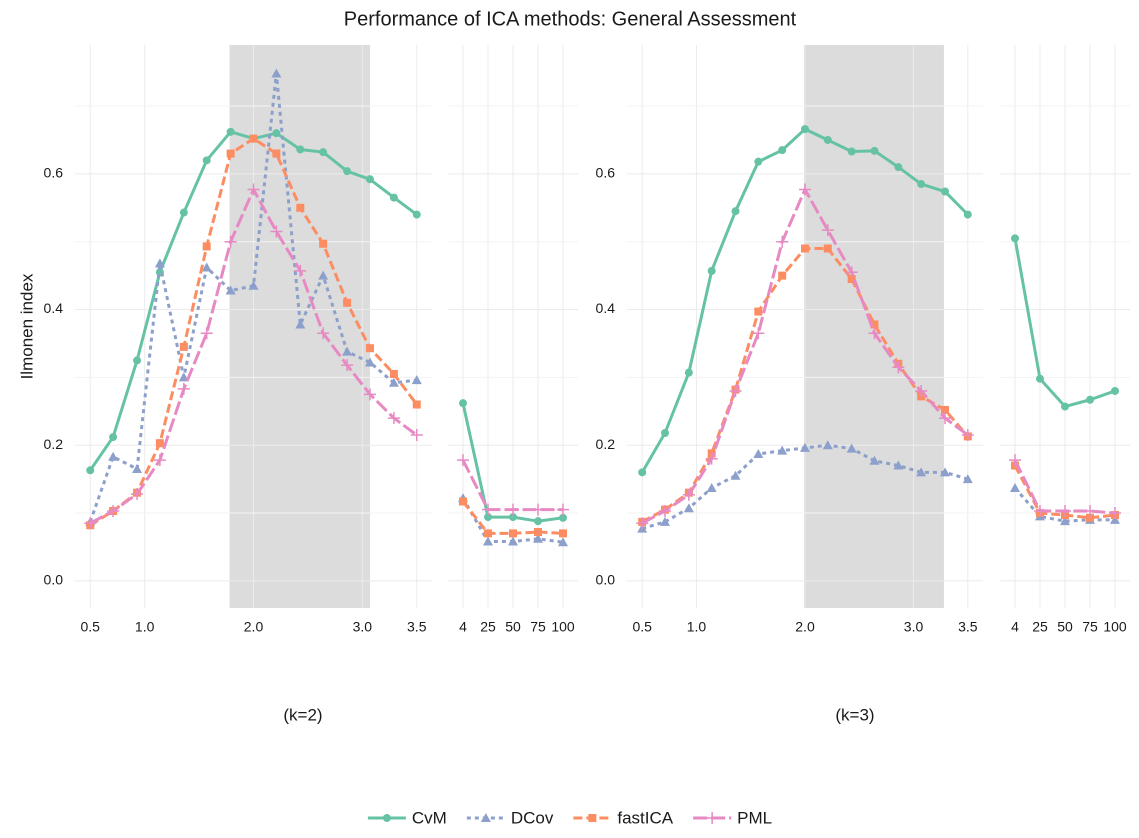  Describe the element at coordinates (91, 627) in the screenshot. I see `x-tick-label: 0.5` at that location.